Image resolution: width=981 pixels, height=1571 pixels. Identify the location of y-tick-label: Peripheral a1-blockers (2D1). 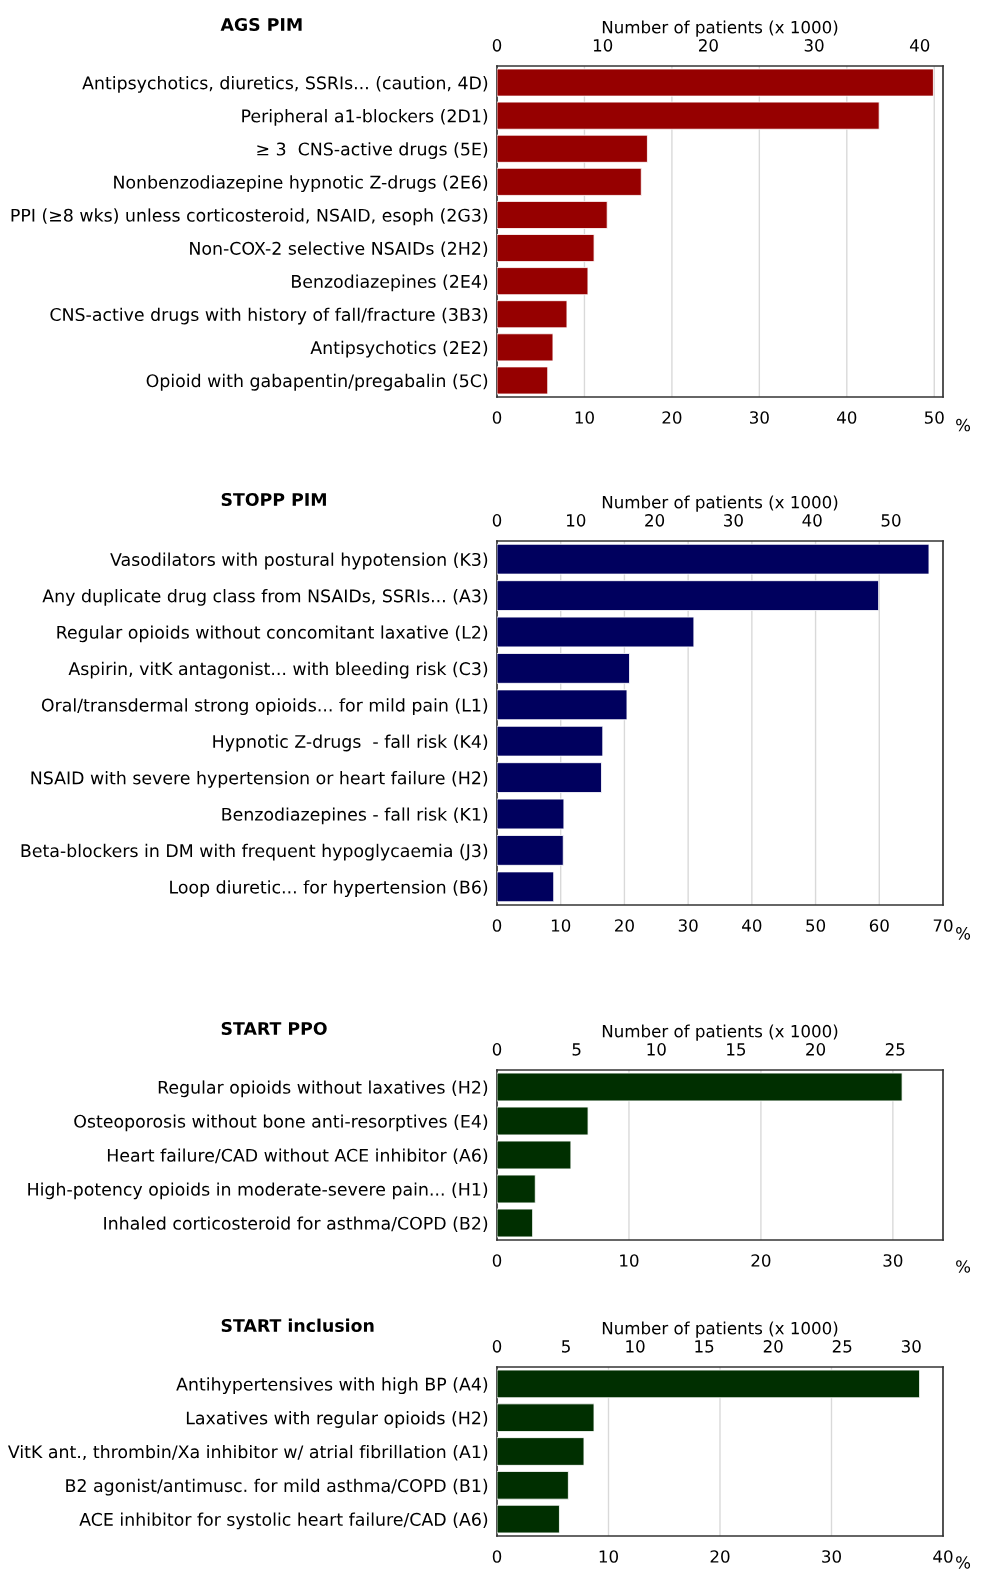
(365, 117).